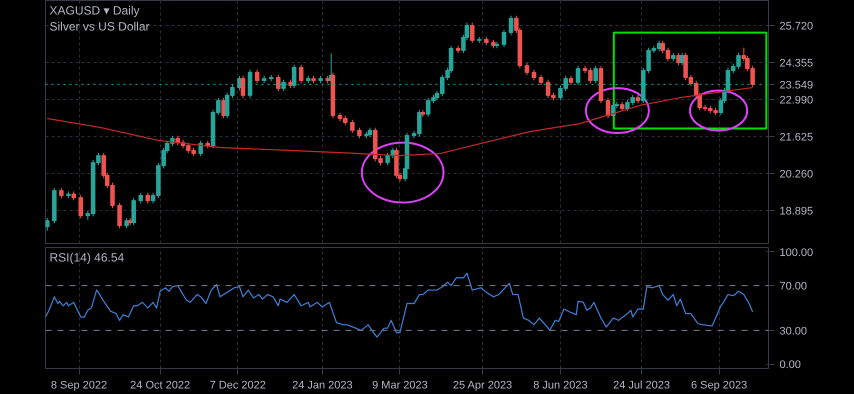 This screenshot has width=854, height=394. What do you see at coordinates (794, 331) in the screenshot?
I see `y-tick-label: 30.00` at bounding box center [794, 331].